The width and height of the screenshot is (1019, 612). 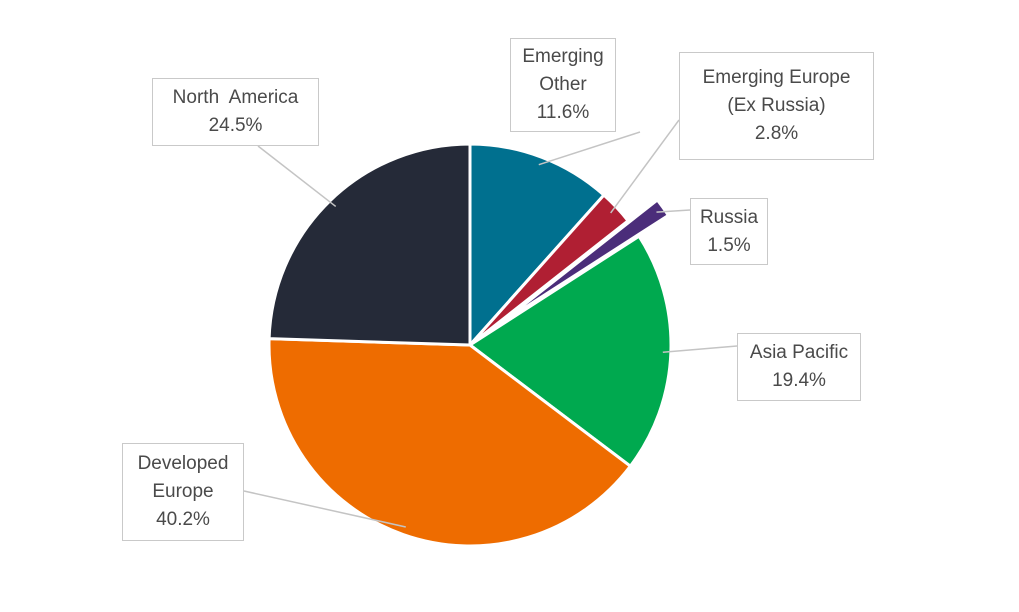 I want to click on data-label-russia: Russia 1.5%, so click(x=729, y=231).